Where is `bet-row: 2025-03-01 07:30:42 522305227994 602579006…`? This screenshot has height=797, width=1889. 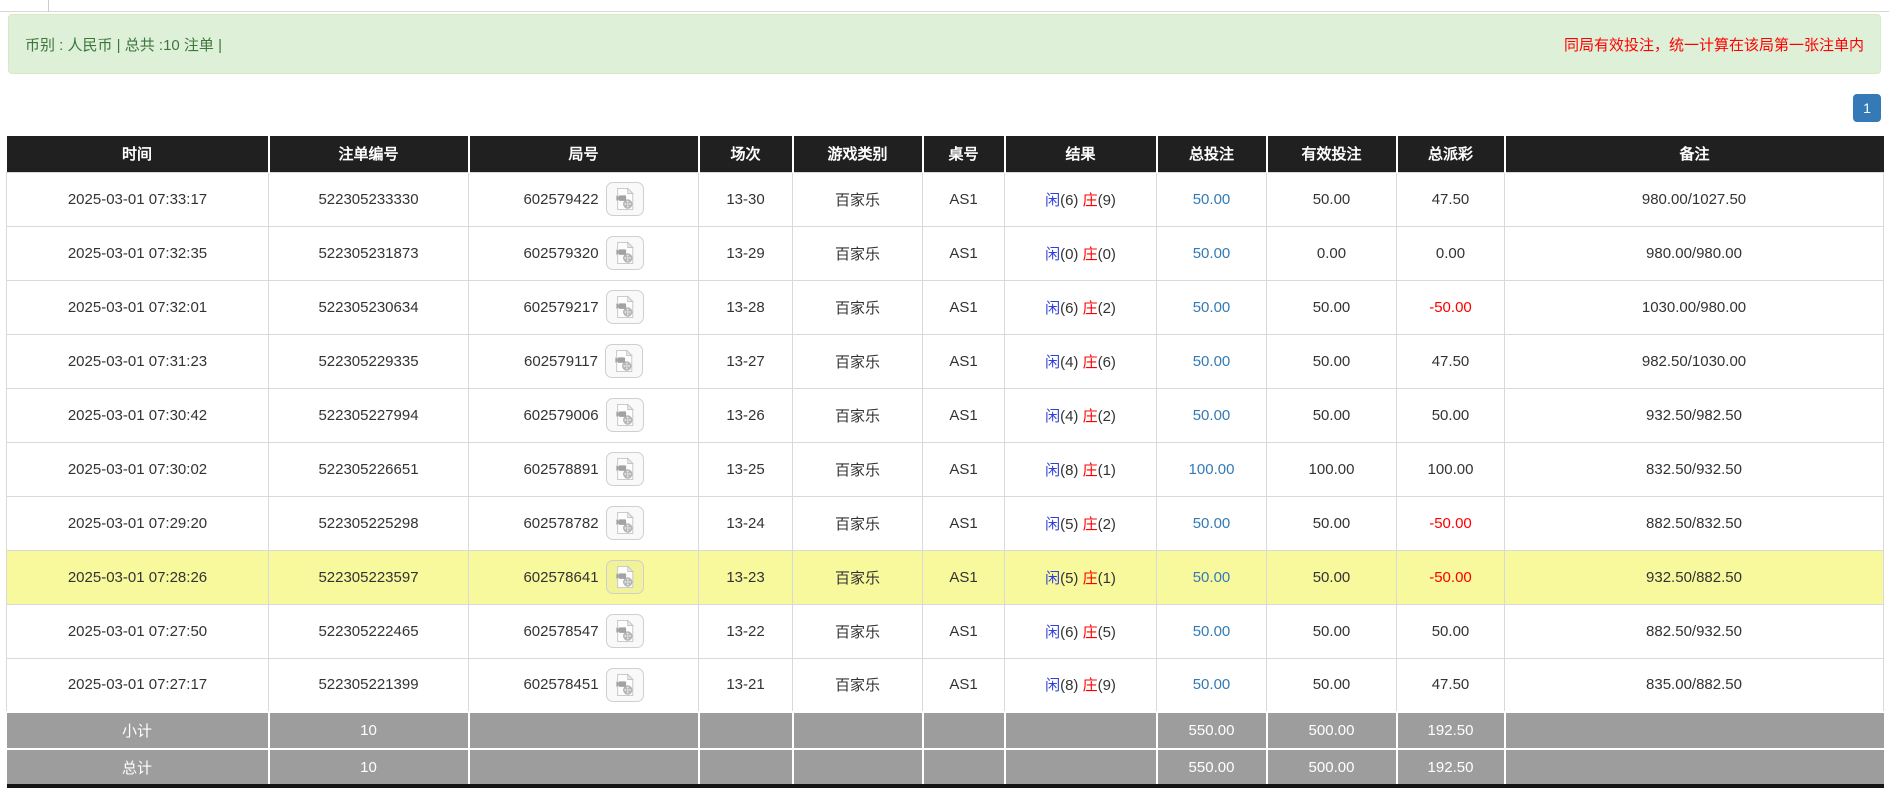 bet-row: 2025-03-01 07:30:42 522305227994 602579006… is located at coordinates (945, 415).